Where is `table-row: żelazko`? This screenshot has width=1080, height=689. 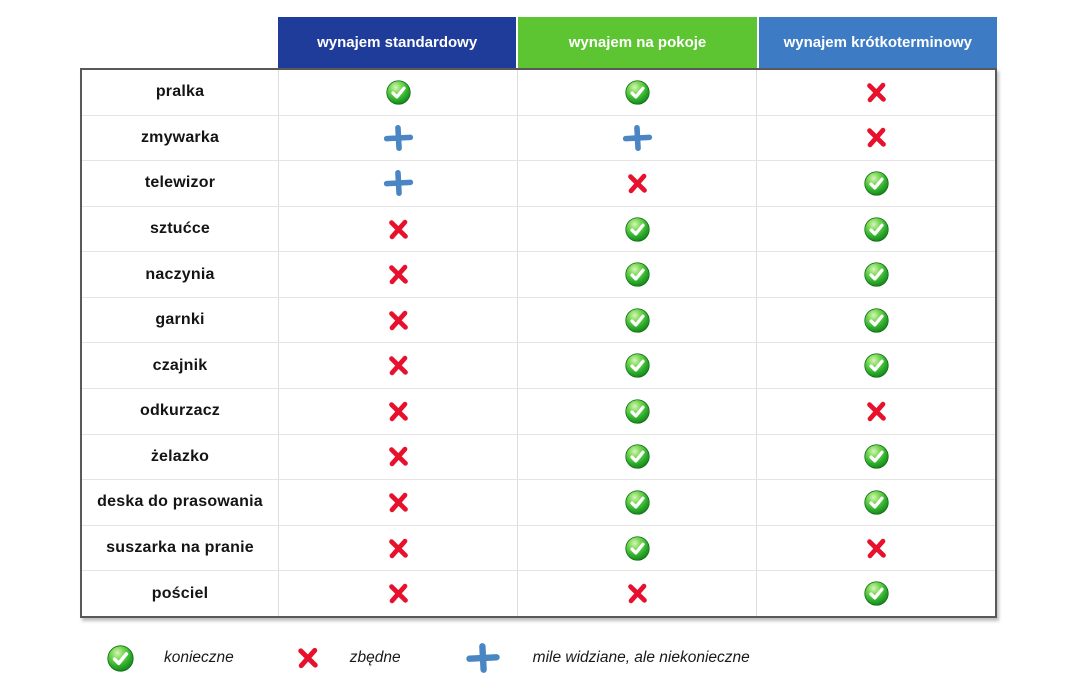
table-row: żelazko is located at coordinates (538, 456).